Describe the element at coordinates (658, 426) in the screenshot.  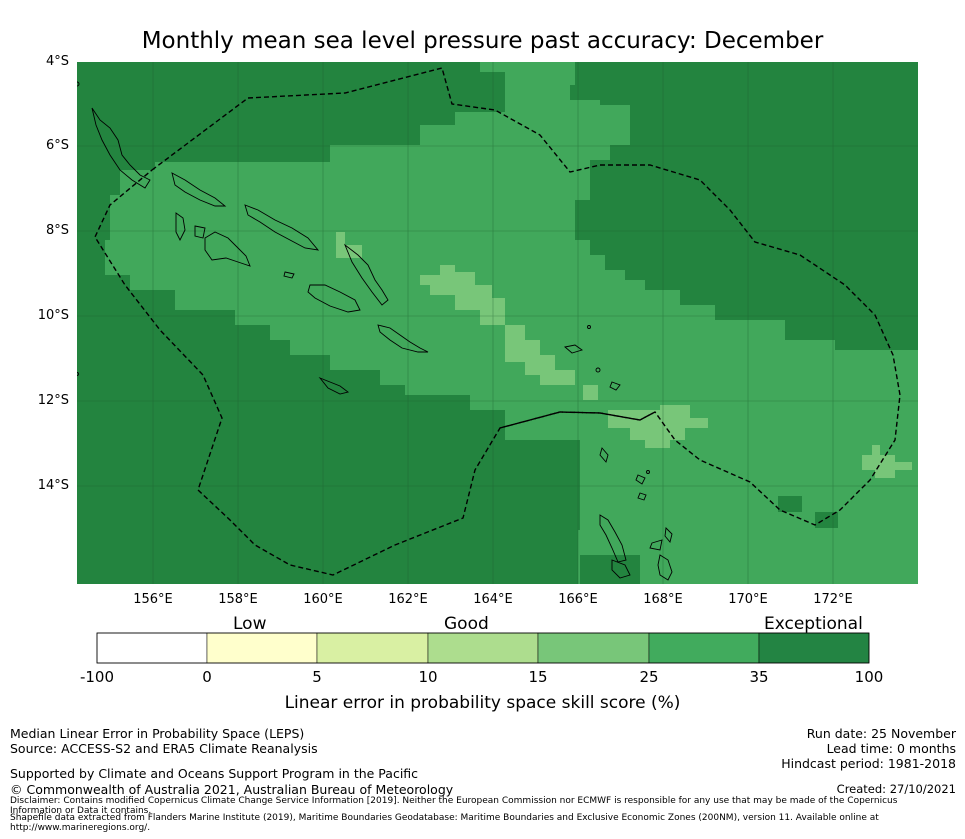
I see `good-region-south` at that location.